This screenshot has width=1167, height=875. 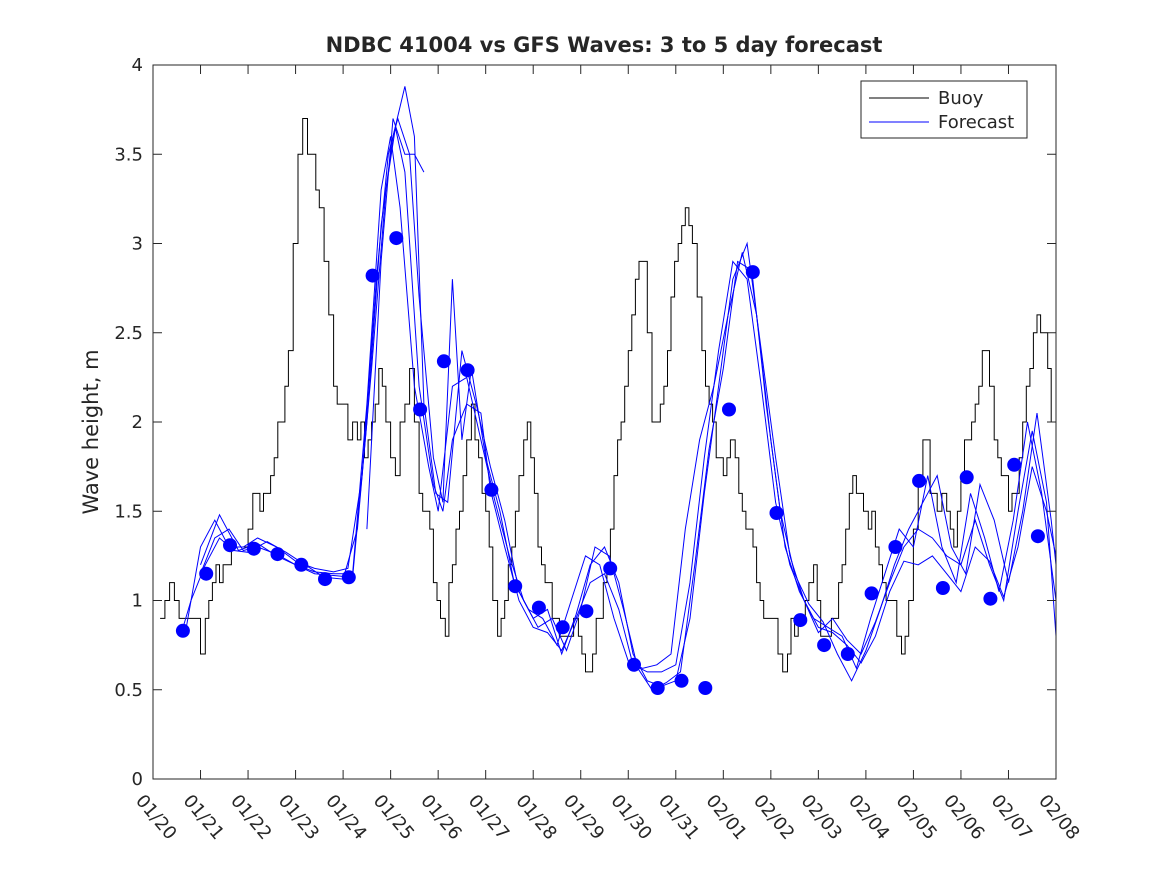 What do you see at coordinates (961, 98) in the screenshot?
I see `legend-label-buoy: Buoy` at bounding box center [961, 98].